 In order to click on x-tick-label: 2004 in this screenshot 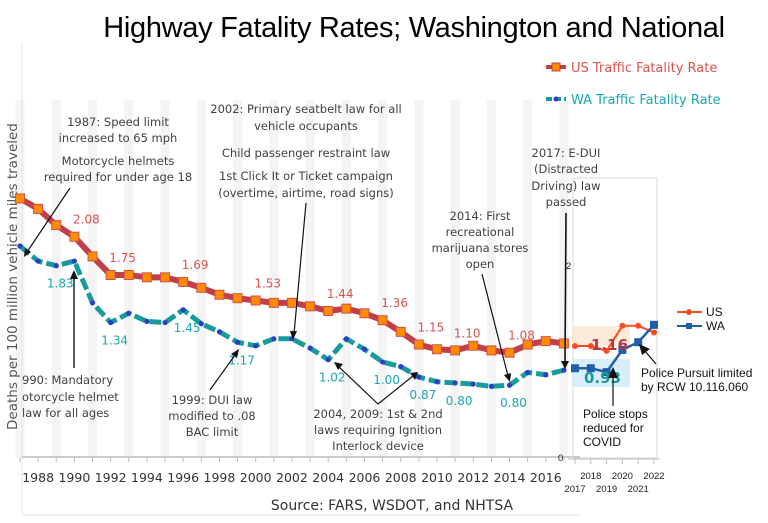, I will do `click(328, 477)`.